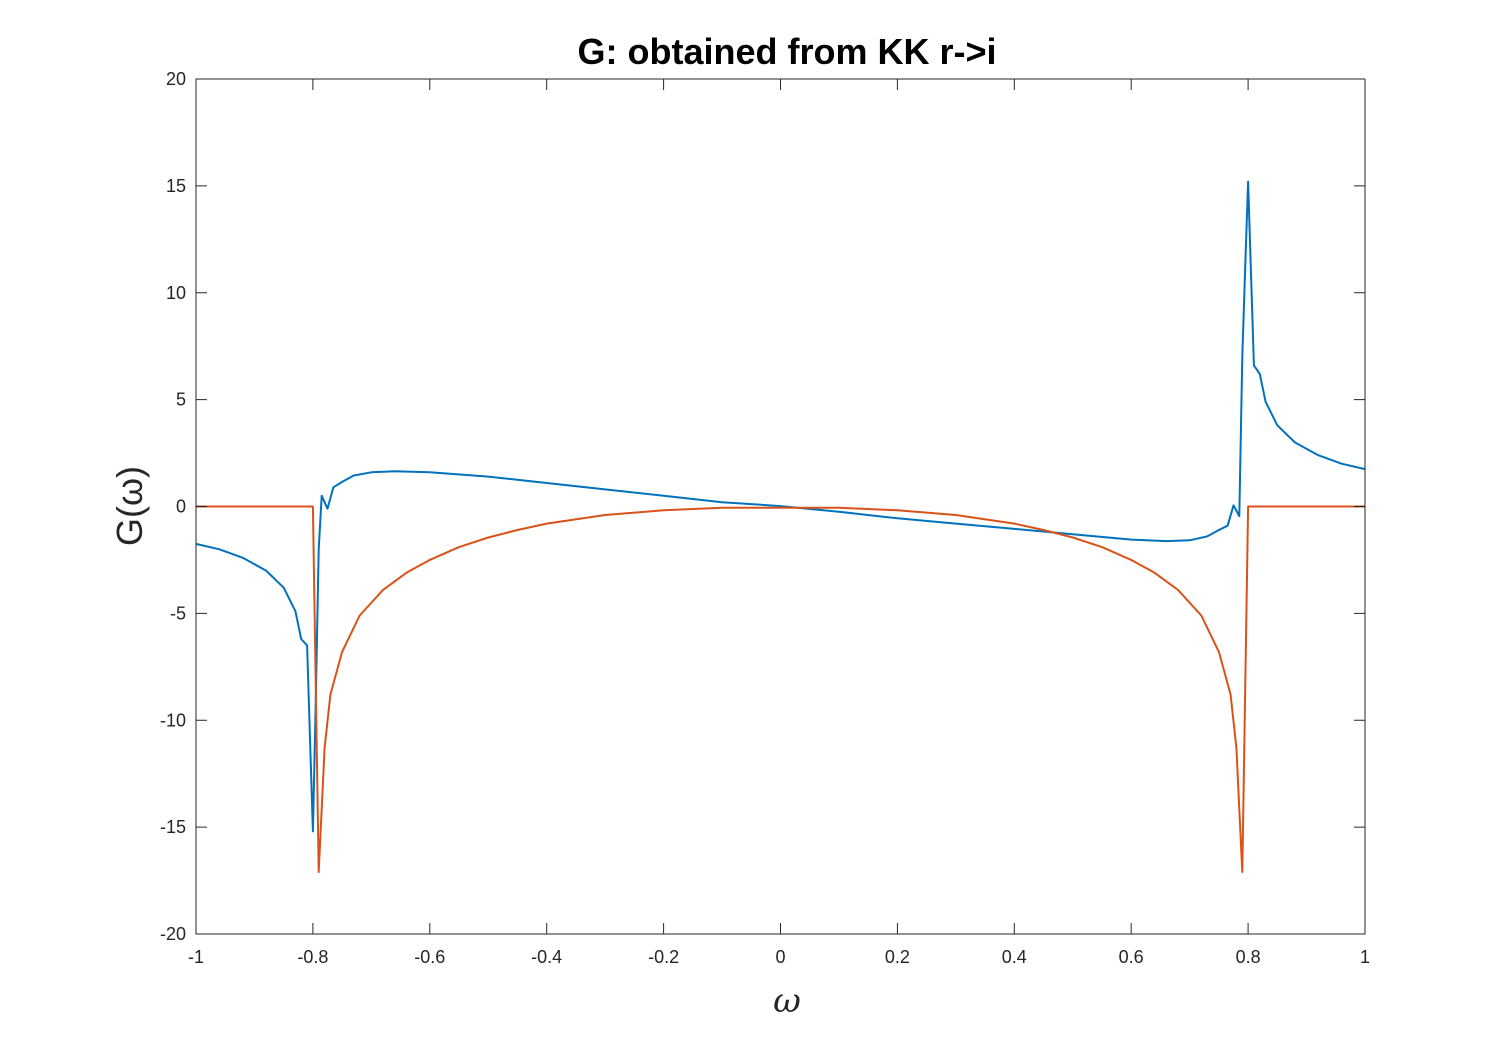 This screenshot has height=1050, width=1508. Describe the element at coordinates (897, 957) in the screenshot. I see `x-tick-label: 0.2` at that location.